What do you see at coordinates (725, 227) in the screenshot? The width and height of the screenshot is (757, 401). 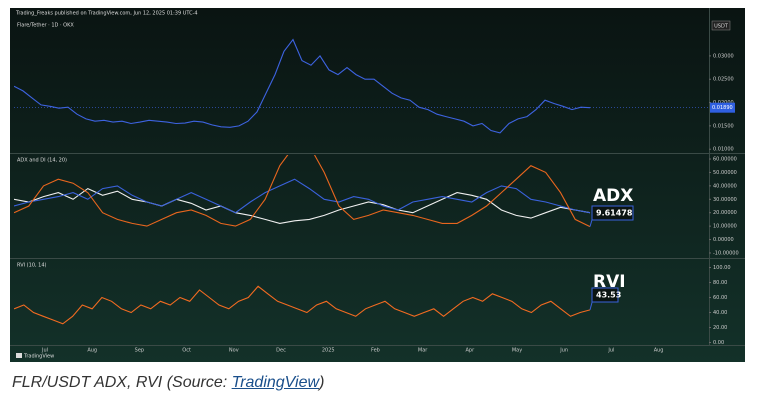 I see `y-tick-label: 10.00000` at bounding box center [725, 227].